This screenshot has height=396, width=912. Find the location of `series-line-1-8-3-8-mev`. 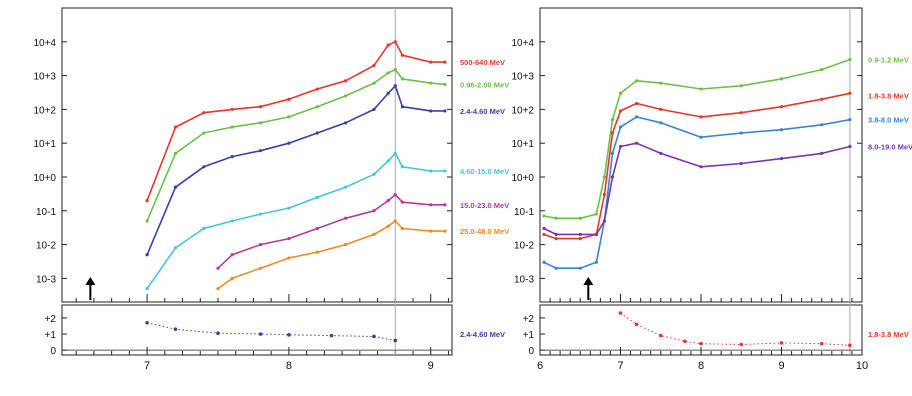

series-line-1-8-3-8-mev is located at coordinates (697, 166).